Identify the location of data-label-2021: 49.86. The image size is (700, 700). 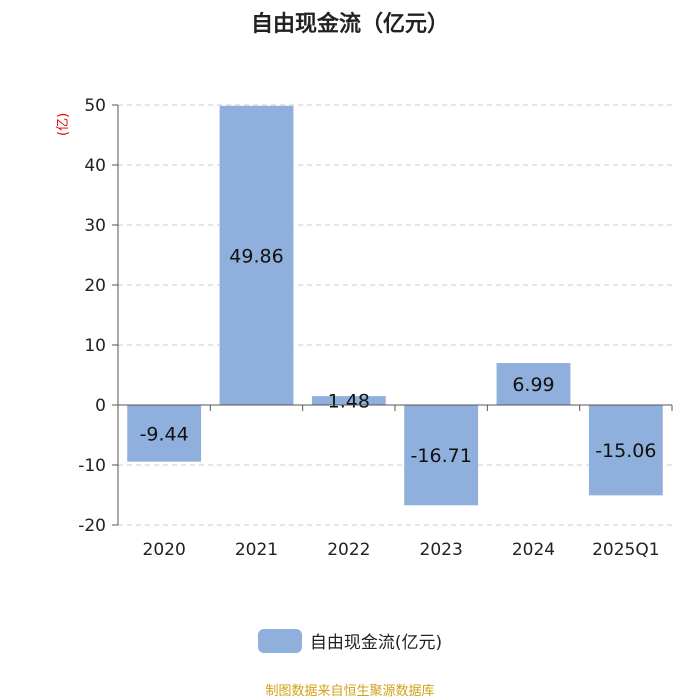
(256, 256).